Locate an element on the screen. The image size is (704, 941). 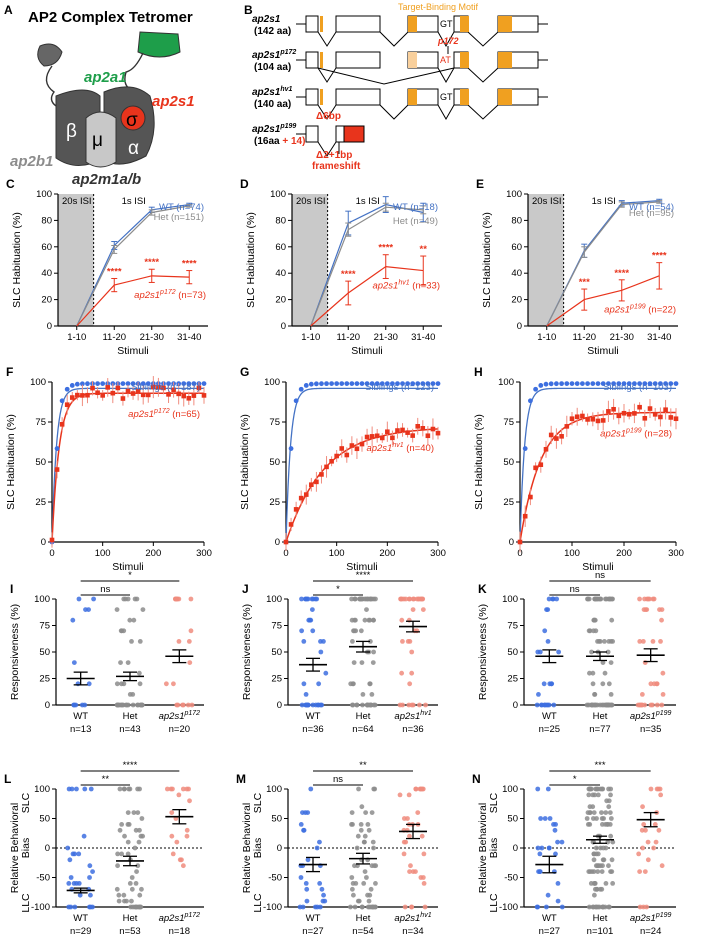
group-n-label: n=24 is located at coordinates (650, 931).